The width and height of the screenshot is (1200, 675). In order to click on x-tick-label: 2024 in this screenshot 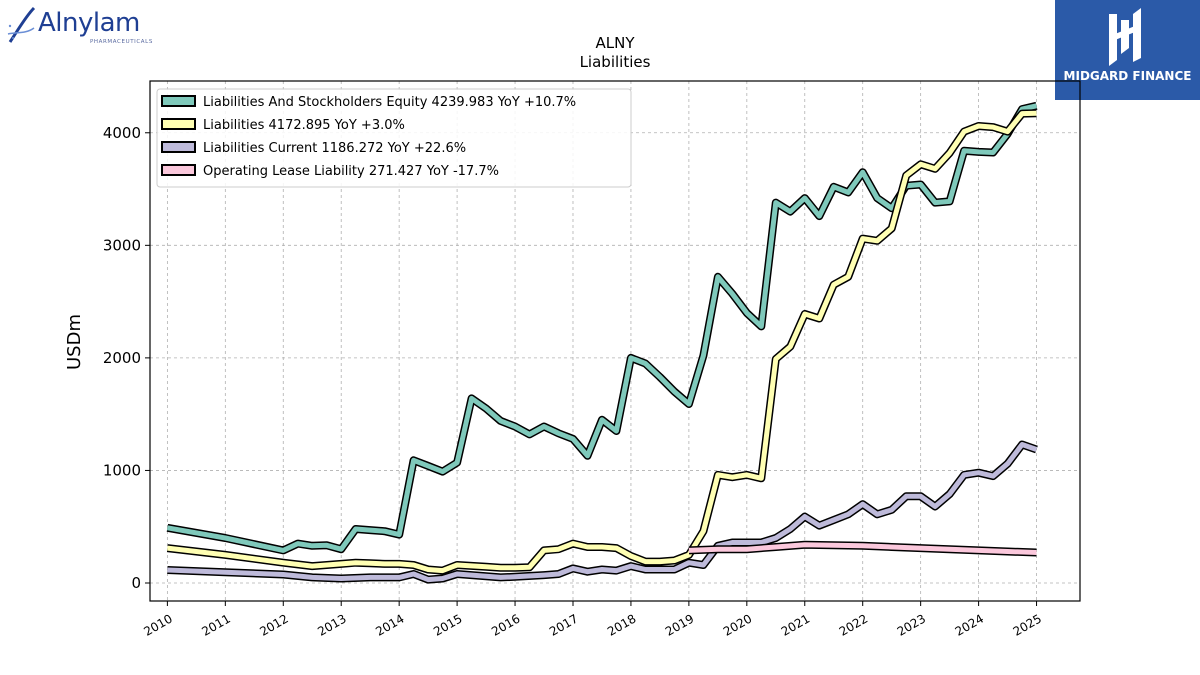, I will do `click(969, 624)`.